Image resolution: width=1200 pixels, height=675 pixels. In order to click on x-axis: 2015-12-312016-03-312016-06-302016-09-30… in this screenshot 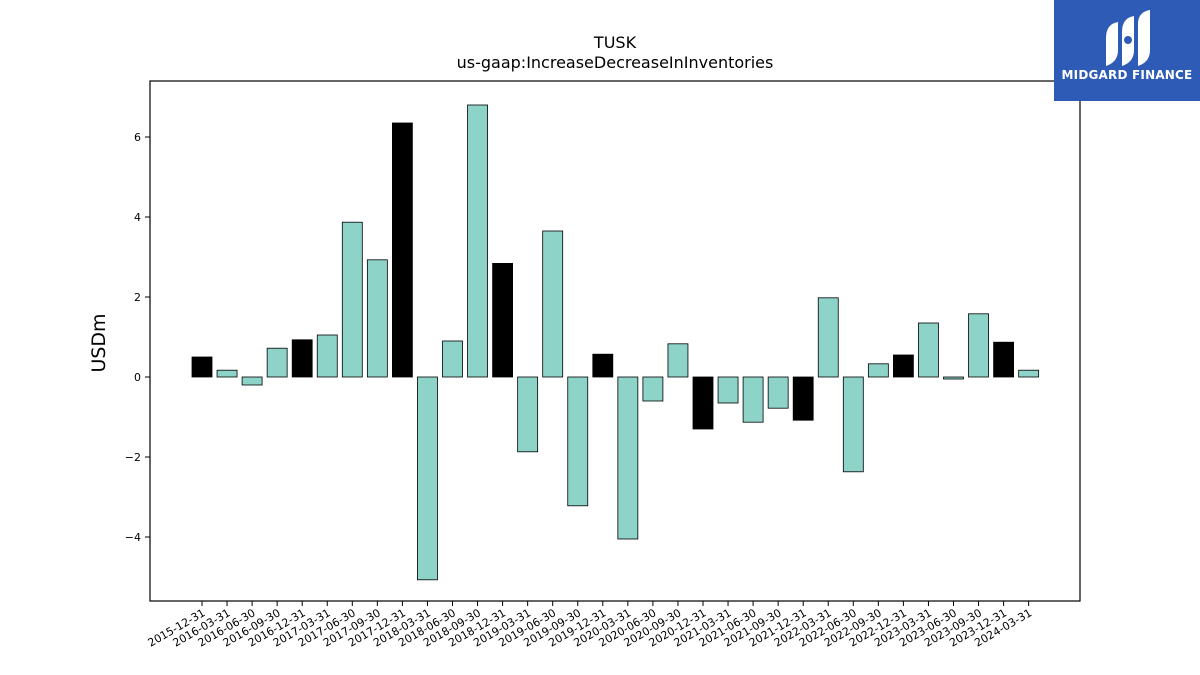, I will do `click(590, 625)`.